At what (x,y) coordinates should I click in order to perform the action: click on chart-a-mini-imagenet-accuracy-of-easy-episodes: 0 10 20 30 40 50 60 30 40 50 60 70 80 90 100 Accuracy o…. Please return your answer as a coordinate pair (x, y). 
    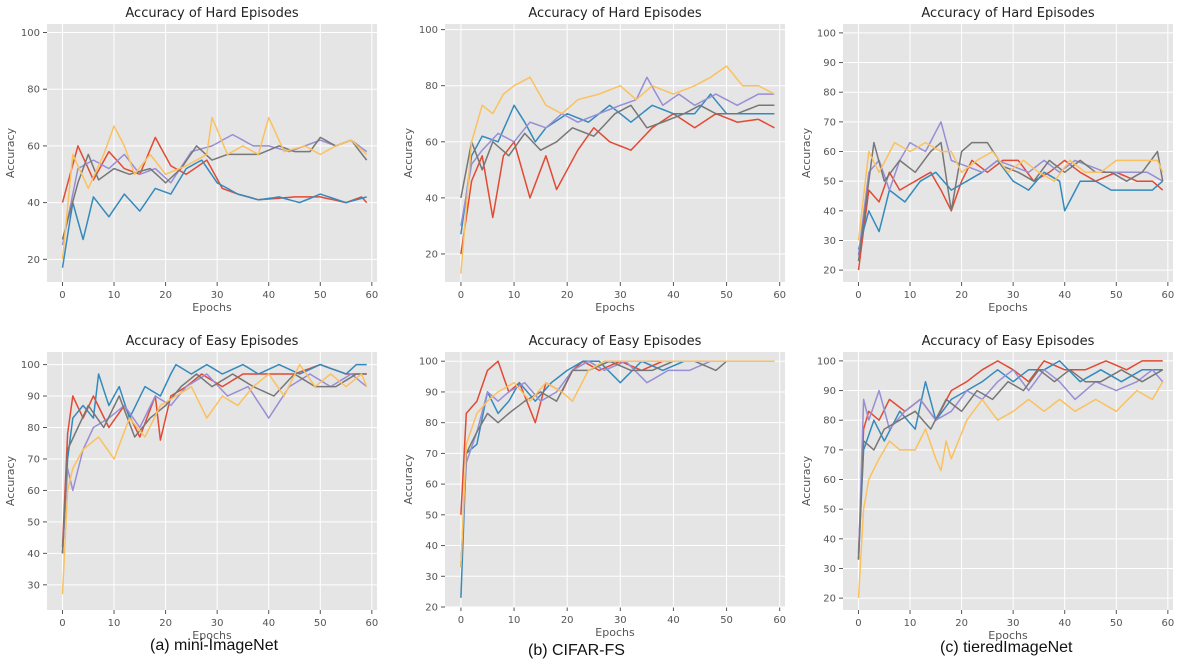
    Looking at the image, I should click on (191, 488).